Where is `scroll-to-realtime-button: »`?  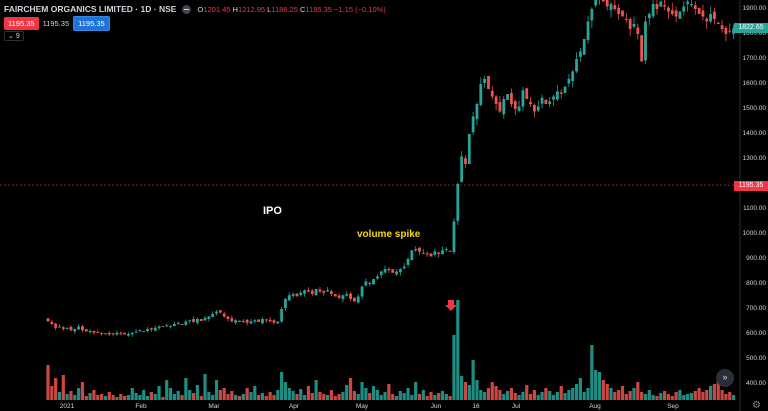
scroll-to-realtime-button: » is located at coordinates (725, 378).